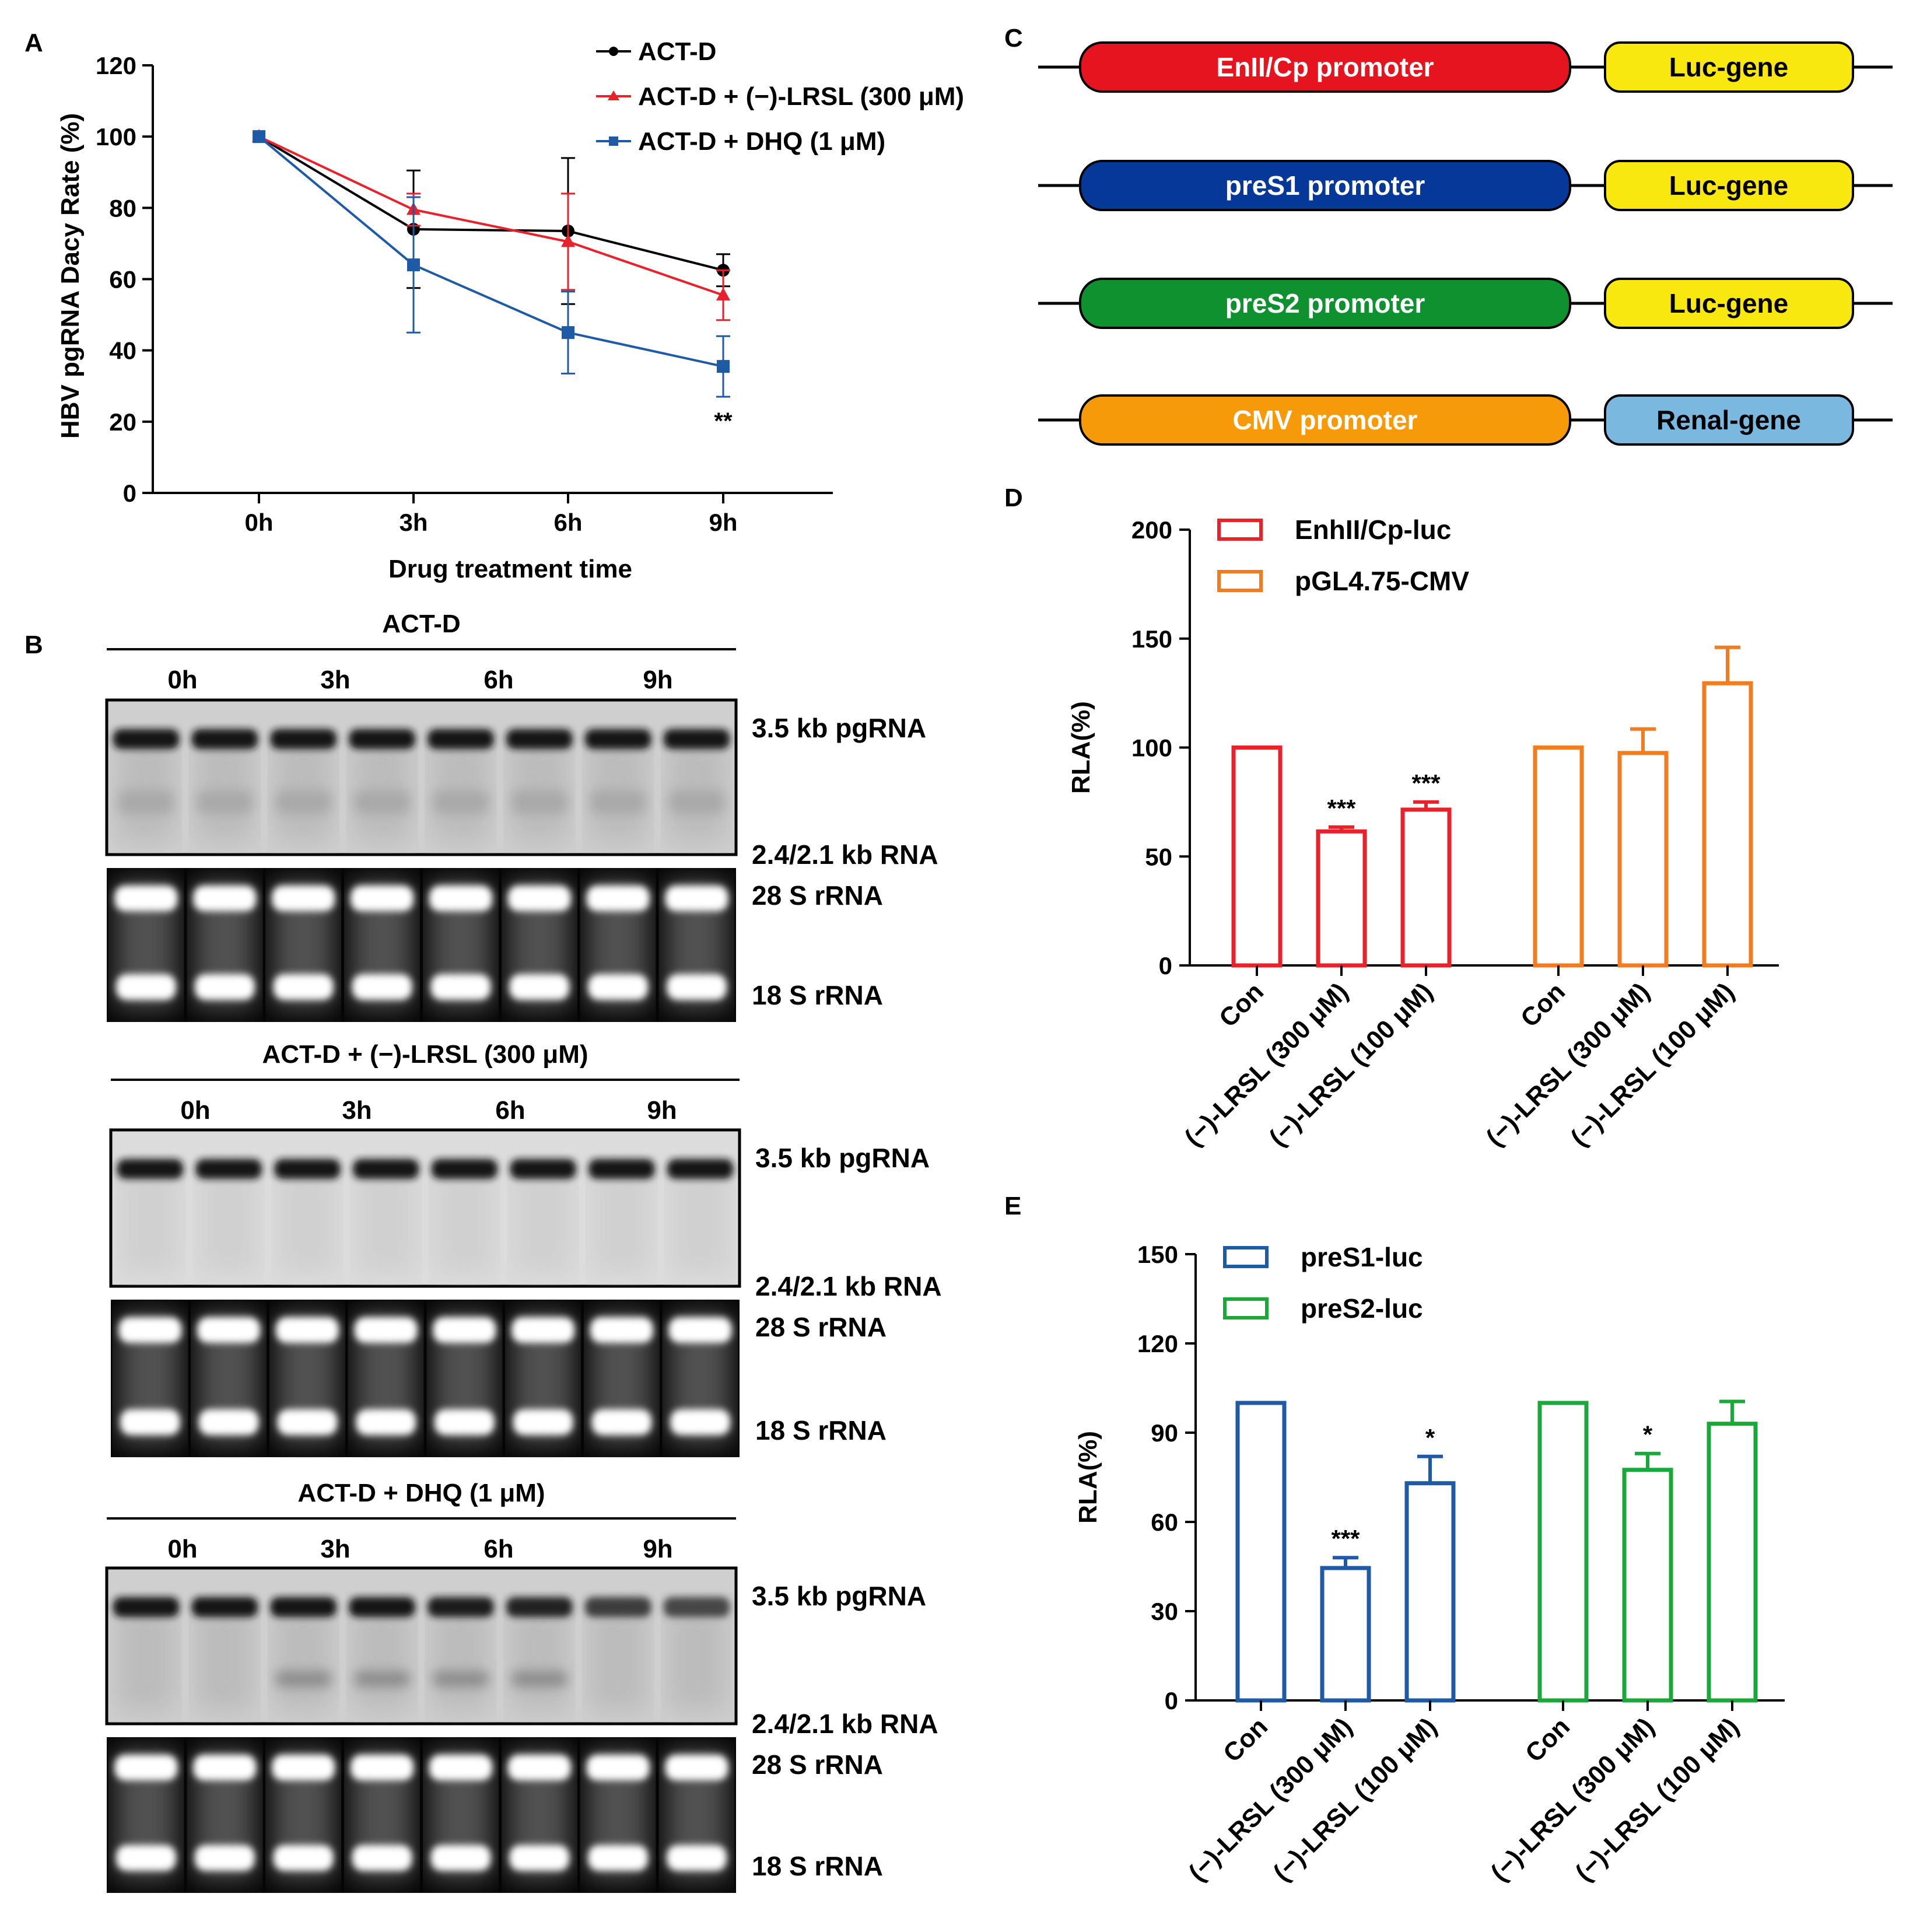 The image size is (1920, 1932). Describe the element at coordinates (723, 421) in the screenshot. I see `chart-a-significance: **` at that location.